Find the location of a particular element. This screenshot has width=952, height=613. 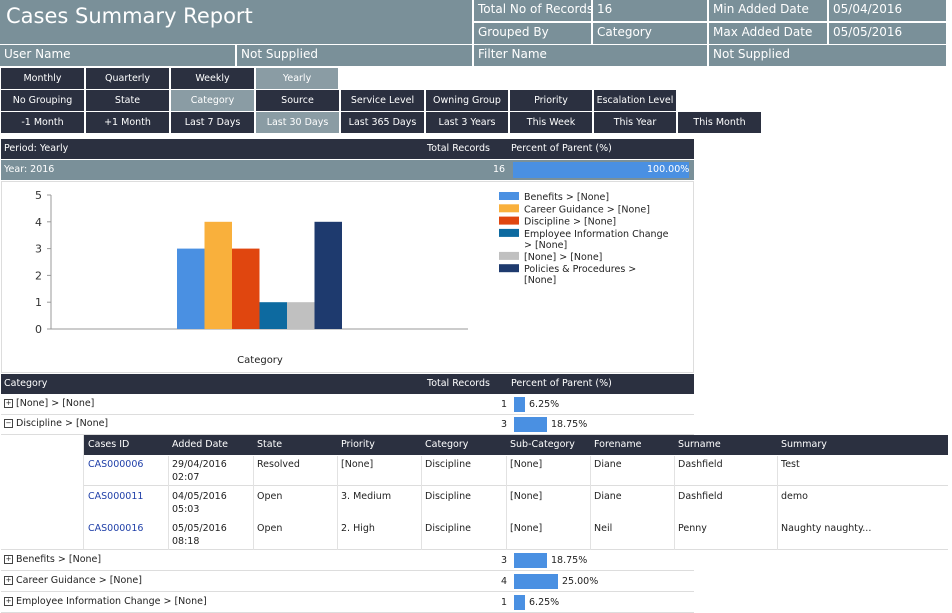

user-name-value: Not Supplied is located at coordinates (354, 55).